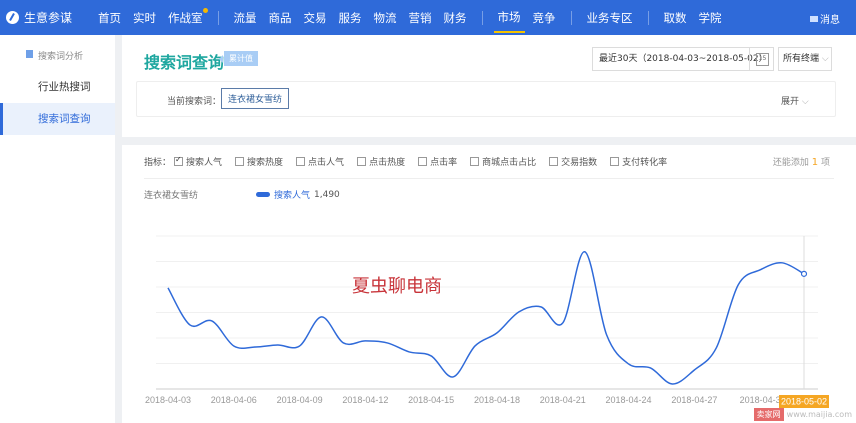 Image resolution: width=856 pixels, height=423 pixels. What do you see at coordinates (144, 17) in the screenshot?
I see `nav-1: 实时` at bounding box center [144, 17].